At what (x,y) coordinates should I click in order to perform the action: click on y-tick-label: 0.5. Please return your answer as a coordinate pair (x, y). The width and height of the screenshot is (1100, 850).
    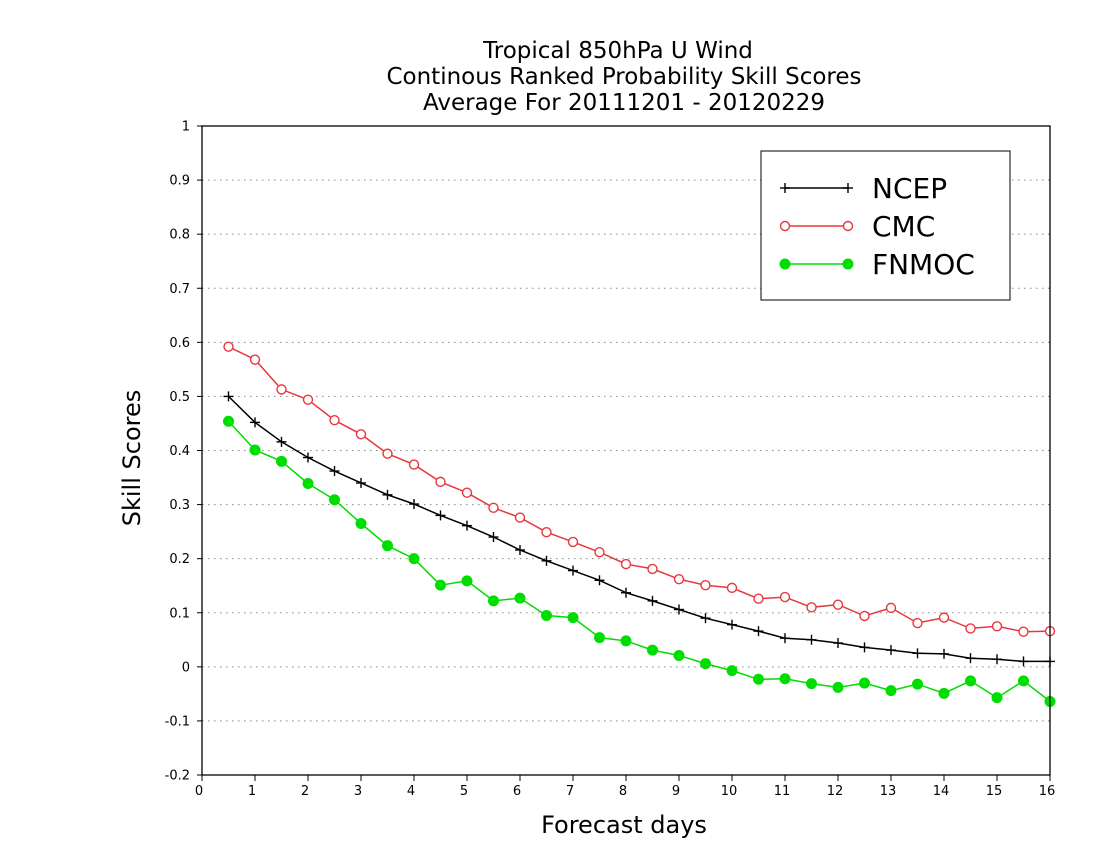
    Looking at the image, I should click on (179, 397).